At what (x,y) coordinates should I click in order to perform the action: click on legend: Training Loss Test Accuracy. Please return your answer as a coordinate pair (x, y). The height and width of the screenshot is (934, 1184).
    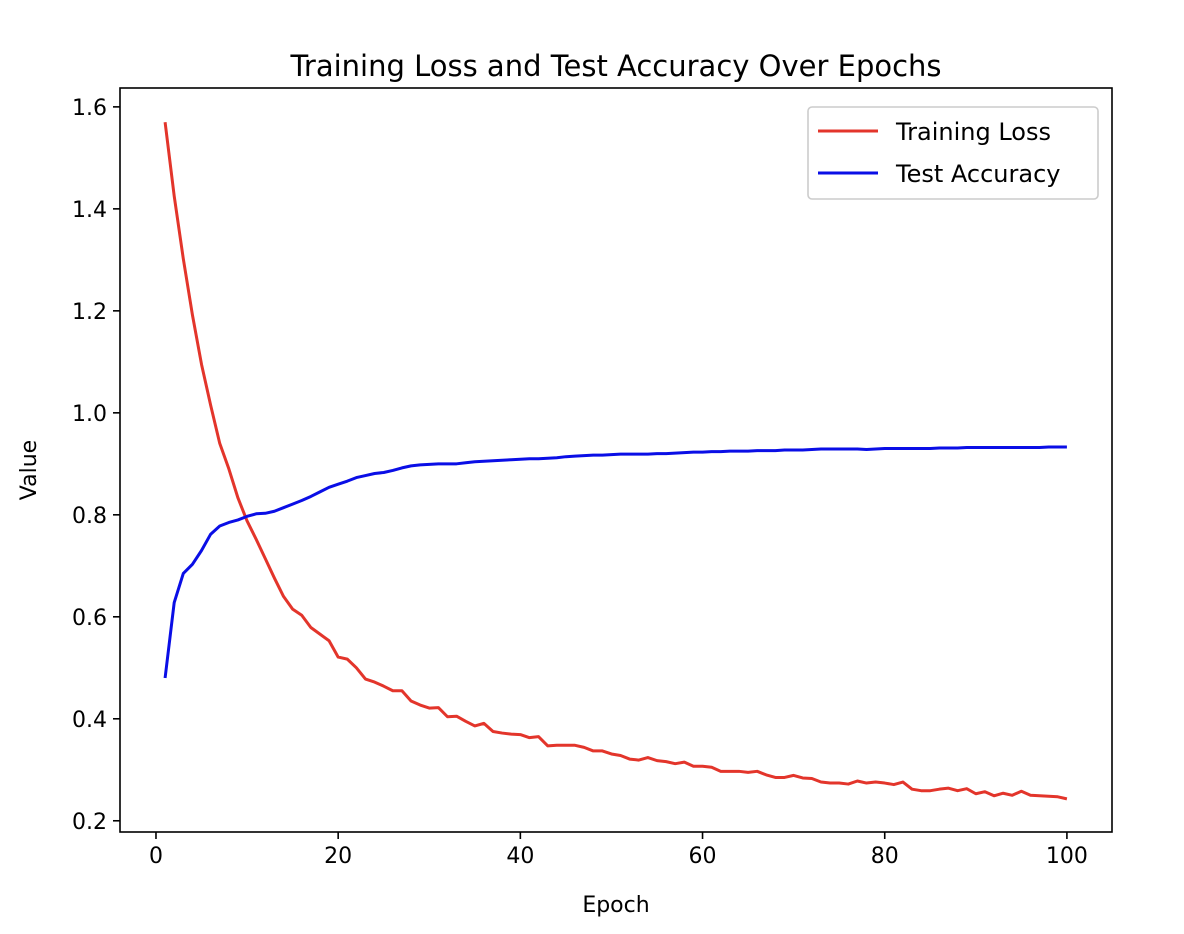
    Looking at the image, I should click on (953, 153).